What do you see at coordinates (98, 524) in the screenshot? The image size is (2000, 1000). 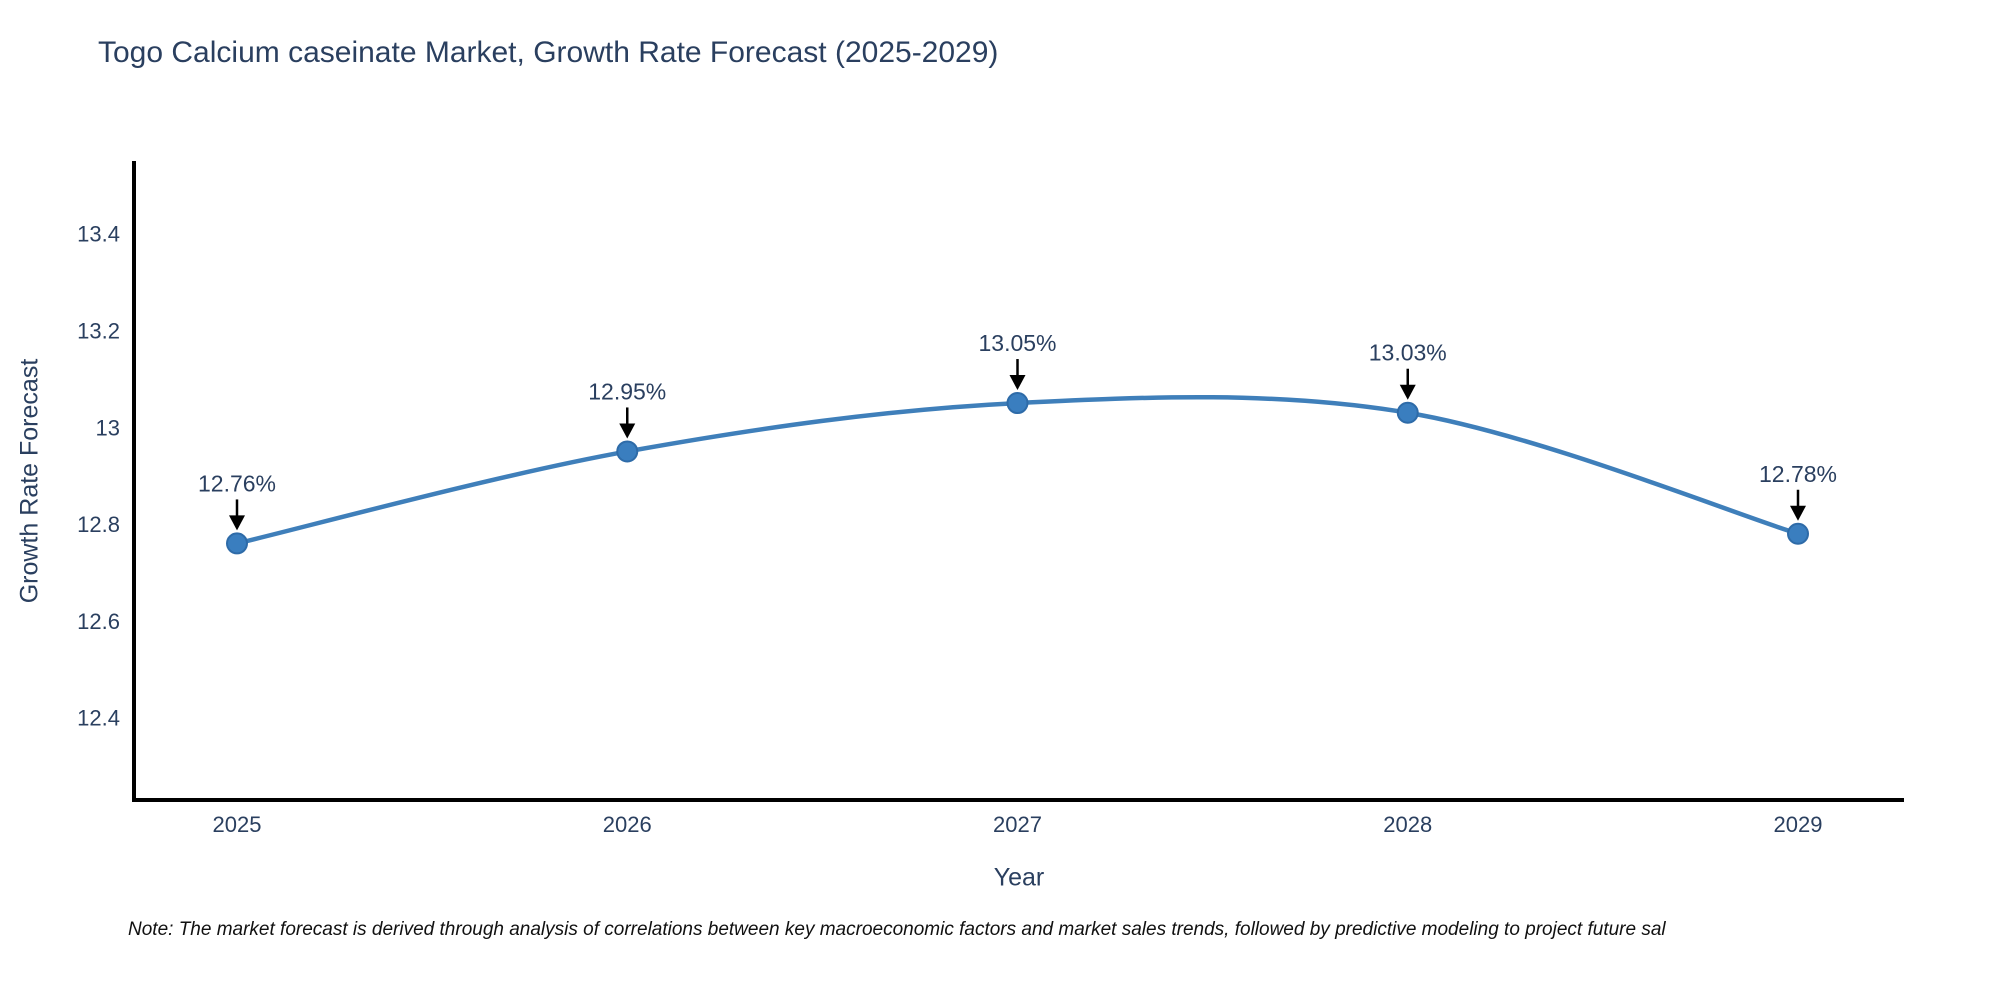 I see `y-tick-label: 12.8` at bounding box center [98, 524].